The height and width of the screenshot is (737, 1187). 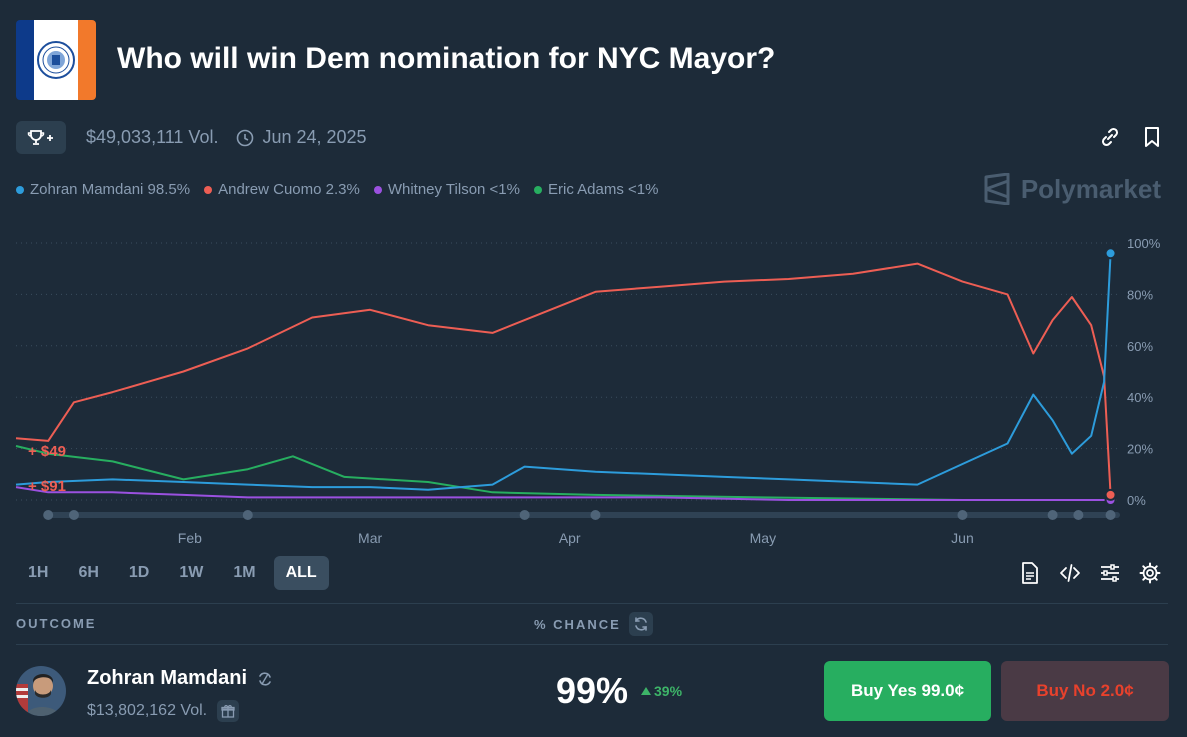 I want to click on chance-column-header: % CHANCE, so click(x=593, y=624).